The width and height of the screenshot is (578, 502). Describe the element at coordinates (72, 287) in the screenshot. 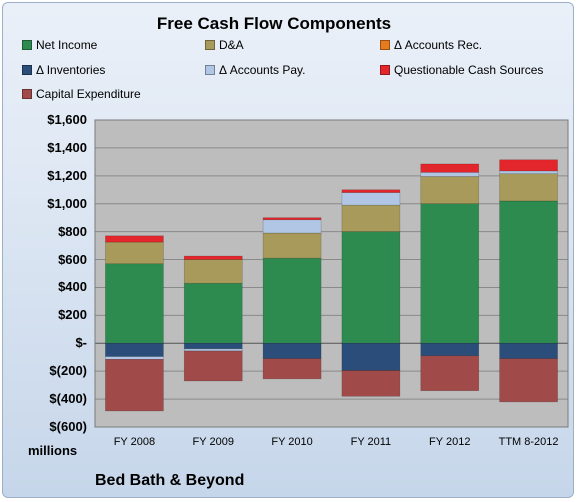

I see `y-tick-label: $400` at that location.